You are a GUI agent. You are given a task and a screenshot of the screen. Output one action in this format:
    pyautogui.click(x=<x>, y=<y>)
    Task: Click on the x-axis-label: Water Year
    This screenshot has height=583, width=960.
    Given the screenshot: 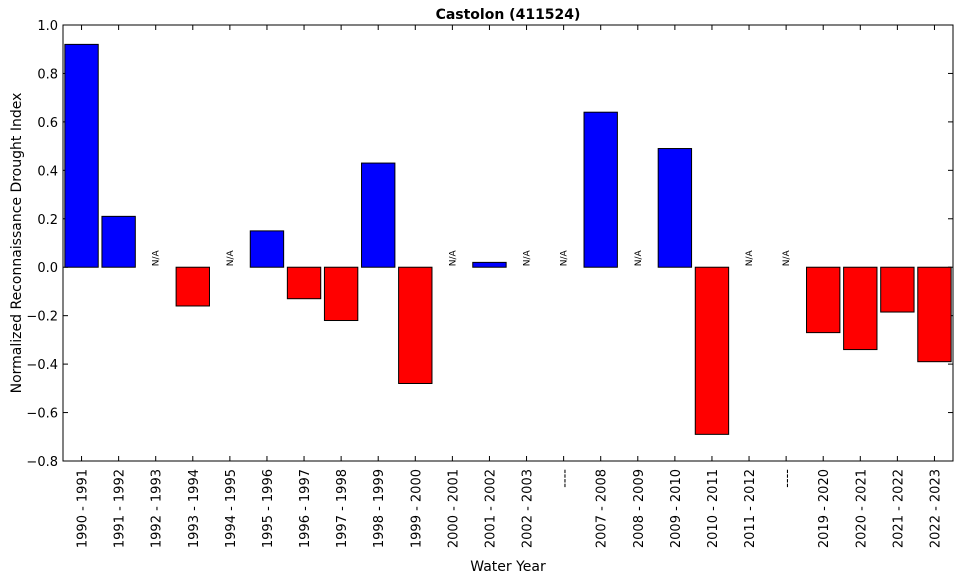 What is the action you would take?
    pyautogui.click(x=508, y=567)
    